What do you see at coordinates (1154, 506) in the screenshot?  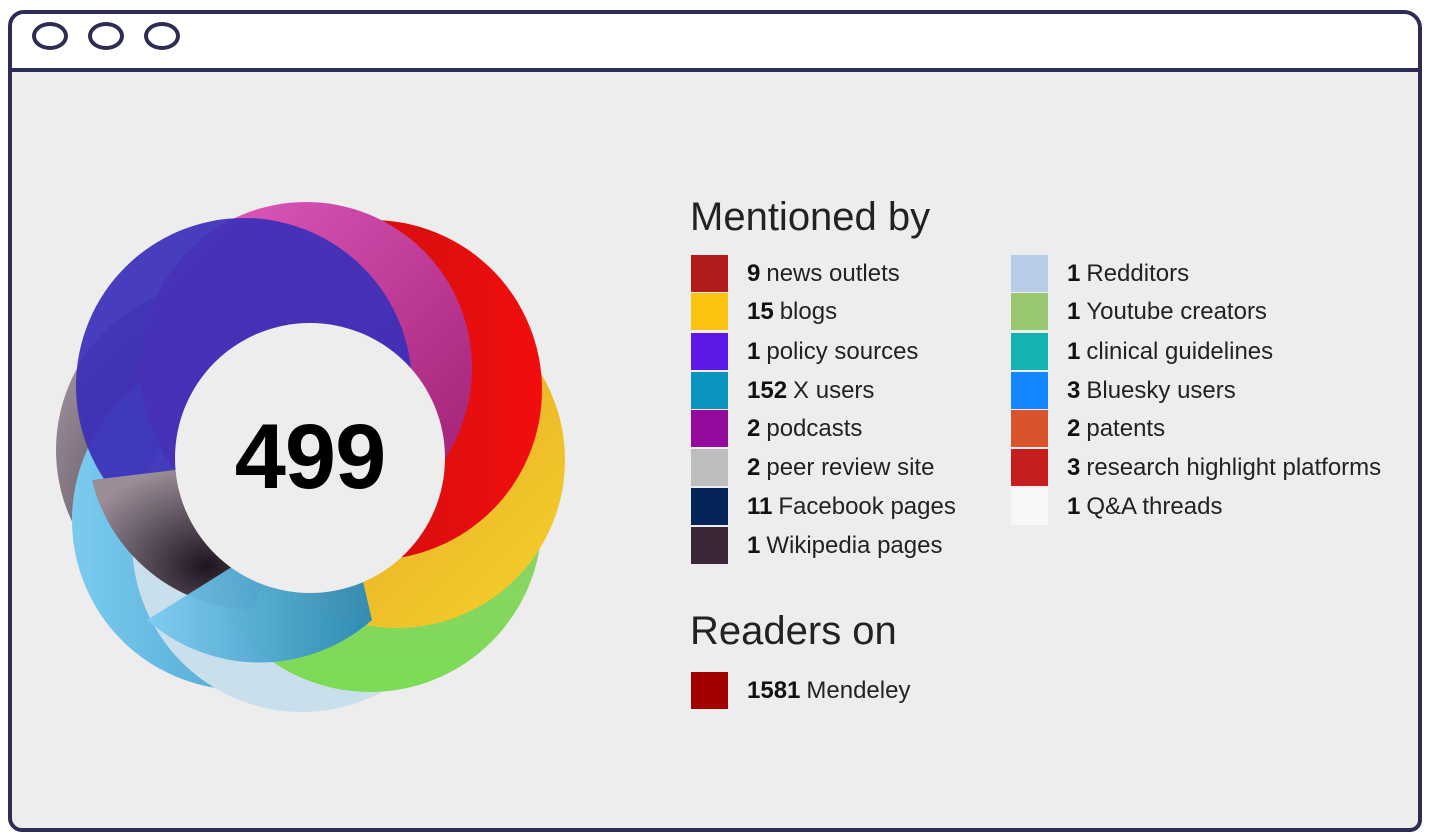 I see `legend-label: Q&A threads` at bounding box center [1154, 506].